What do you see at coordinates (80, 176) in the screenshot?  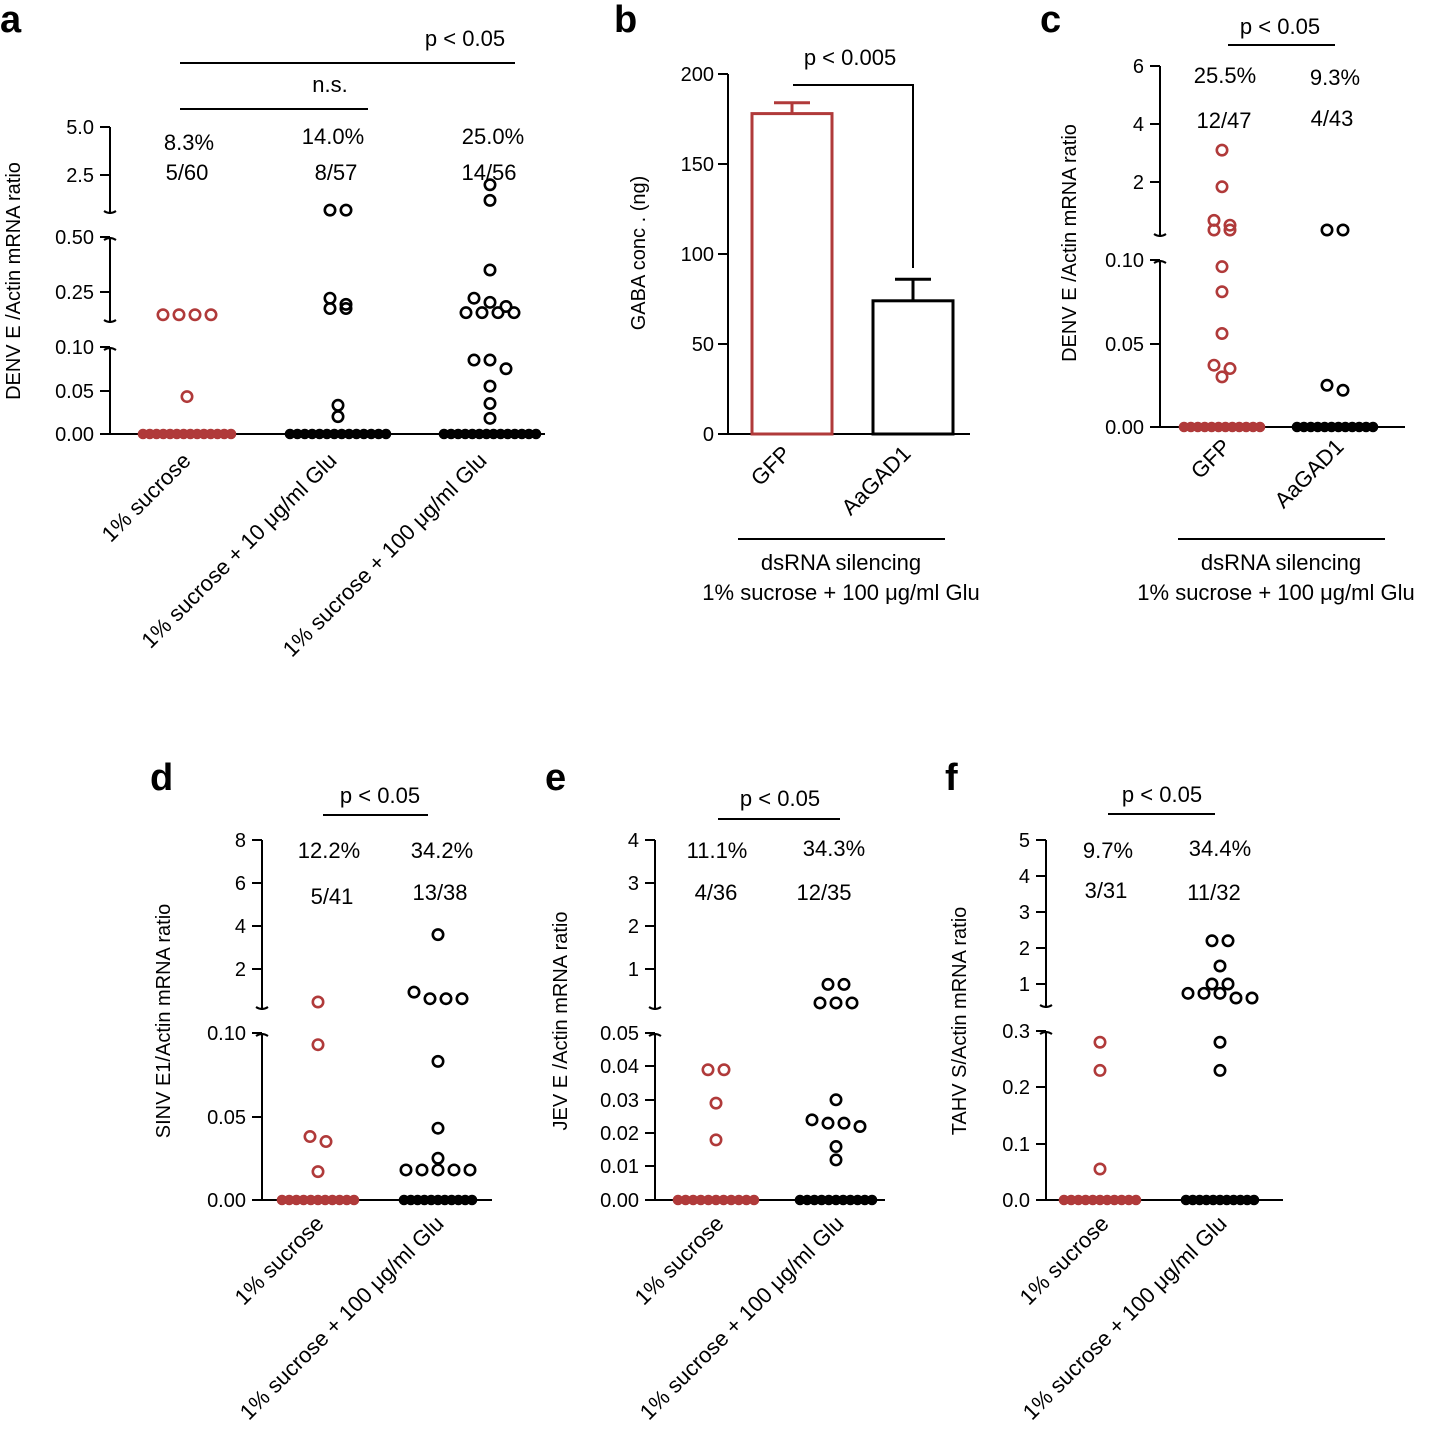 I see `y-tick-label: 2.5` at bounding box center [80, 176].